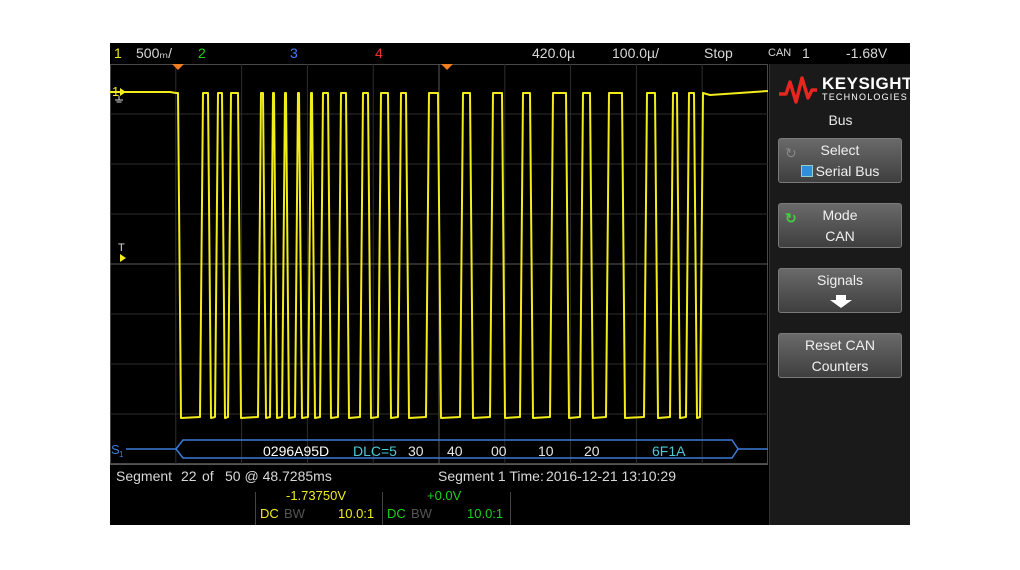  Describe the element at coordinates (375, 451) in the screenshot. I see `decode-dlc: DLC=5` at that location.